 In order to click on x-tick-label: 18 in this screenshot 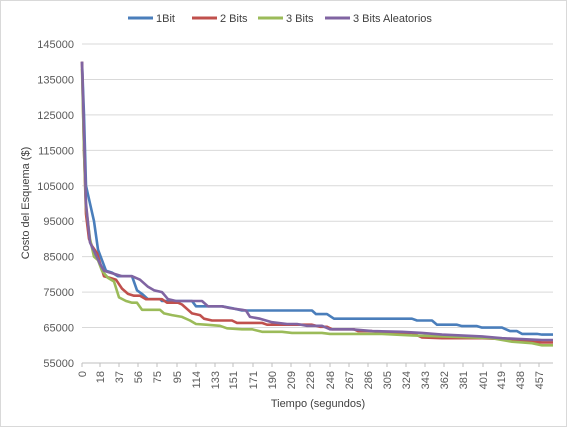, I will do `click(101, 377)`.